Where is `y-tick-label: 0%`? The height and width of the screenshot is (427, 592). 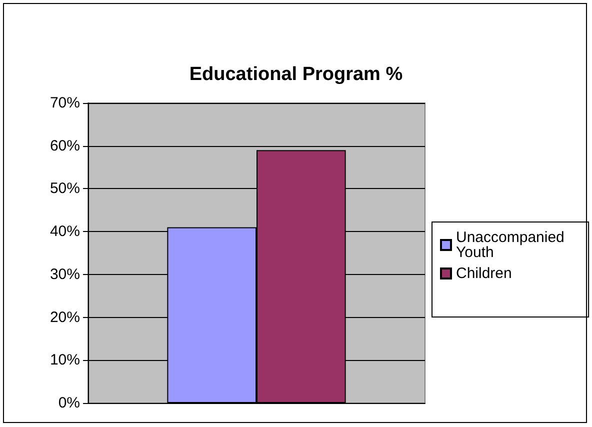 y-tick-label: 0% is located at coordinates (69, 403).